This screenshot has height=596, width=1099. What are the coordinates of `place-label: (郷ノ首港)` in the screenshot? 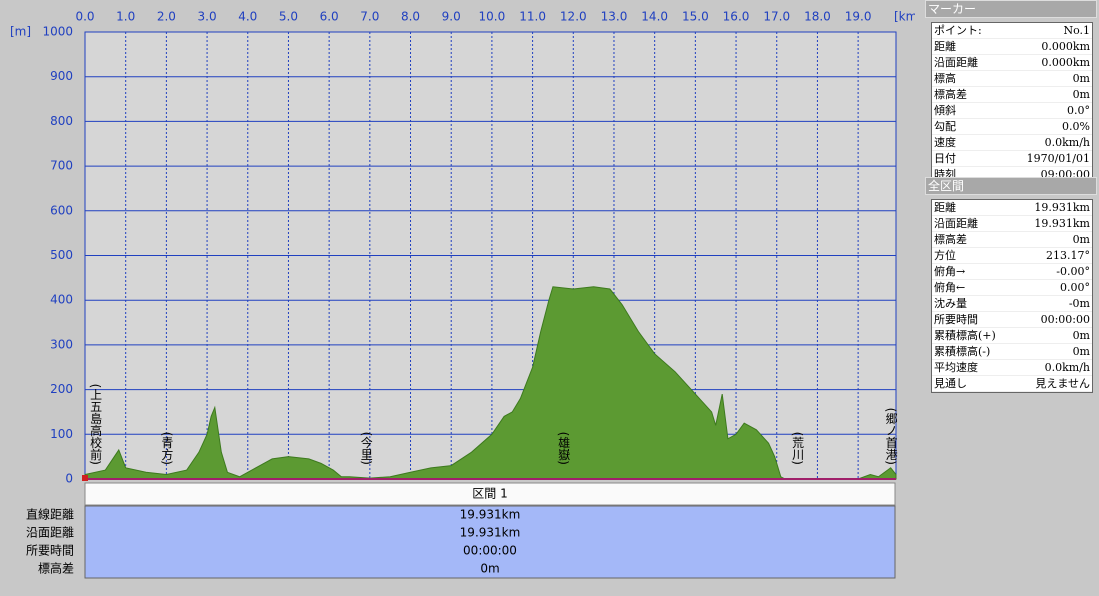 It's located at (891, 436).